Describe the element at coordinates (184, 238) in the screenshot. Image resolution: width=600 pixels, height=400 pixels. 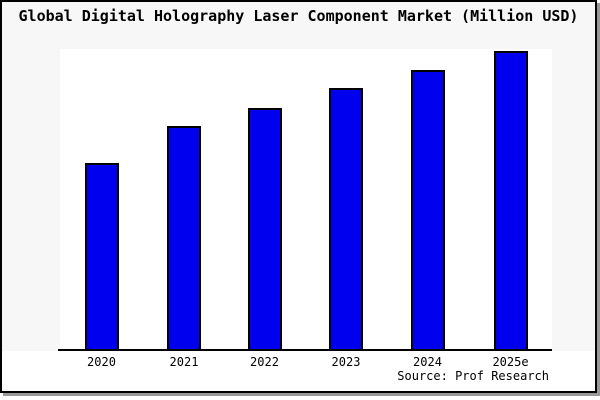
I see `bar-2021` at that location.